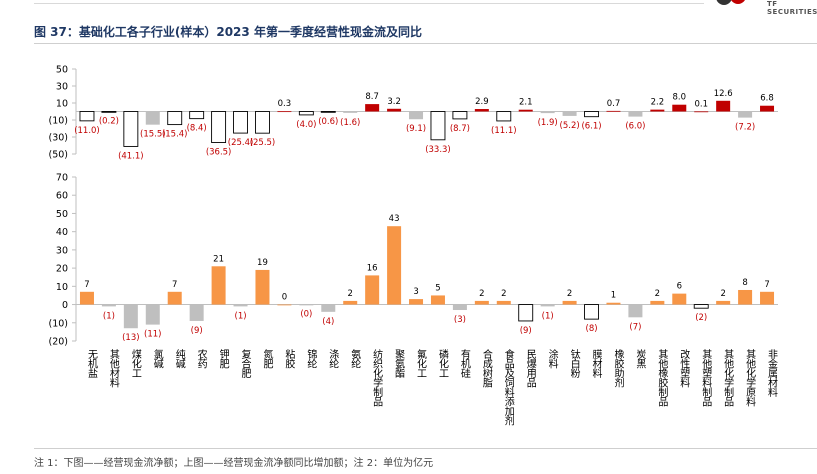 The height and width of the screenshot is (474, 817). I want to click on category-label: 粘胶, so click(289, 359).